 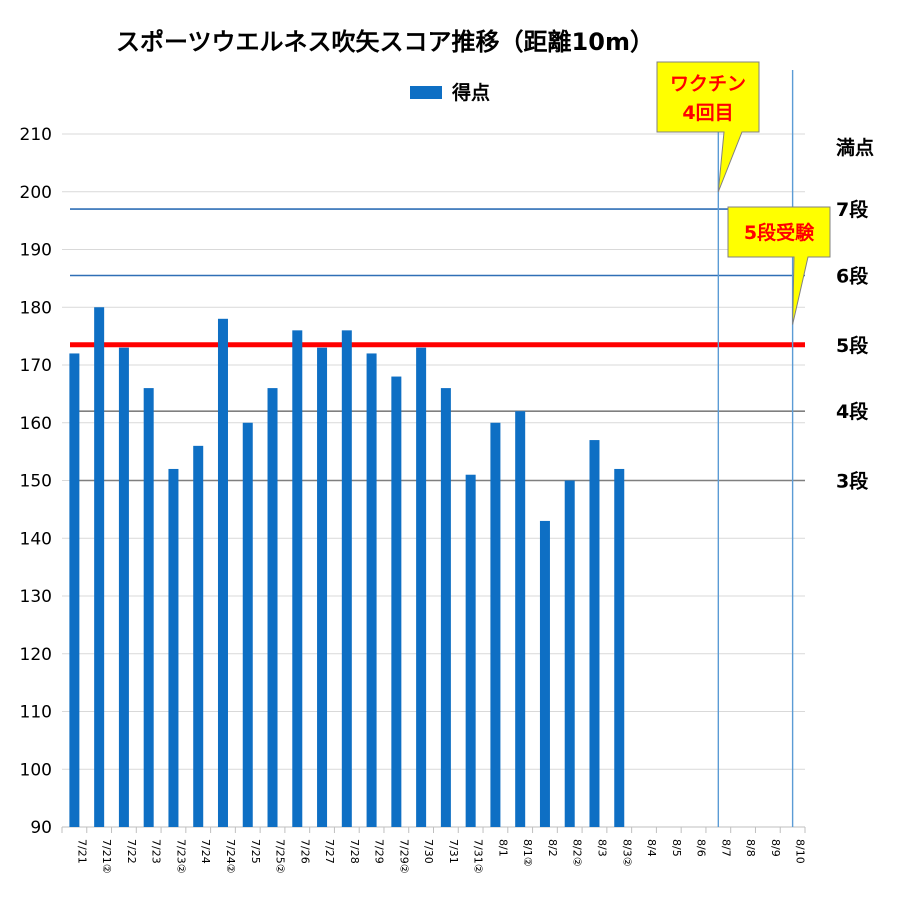 What do you see at coordinates (544, 673) in the screenshot?
I see `bar-8/2` at bounding box center [544, 673].